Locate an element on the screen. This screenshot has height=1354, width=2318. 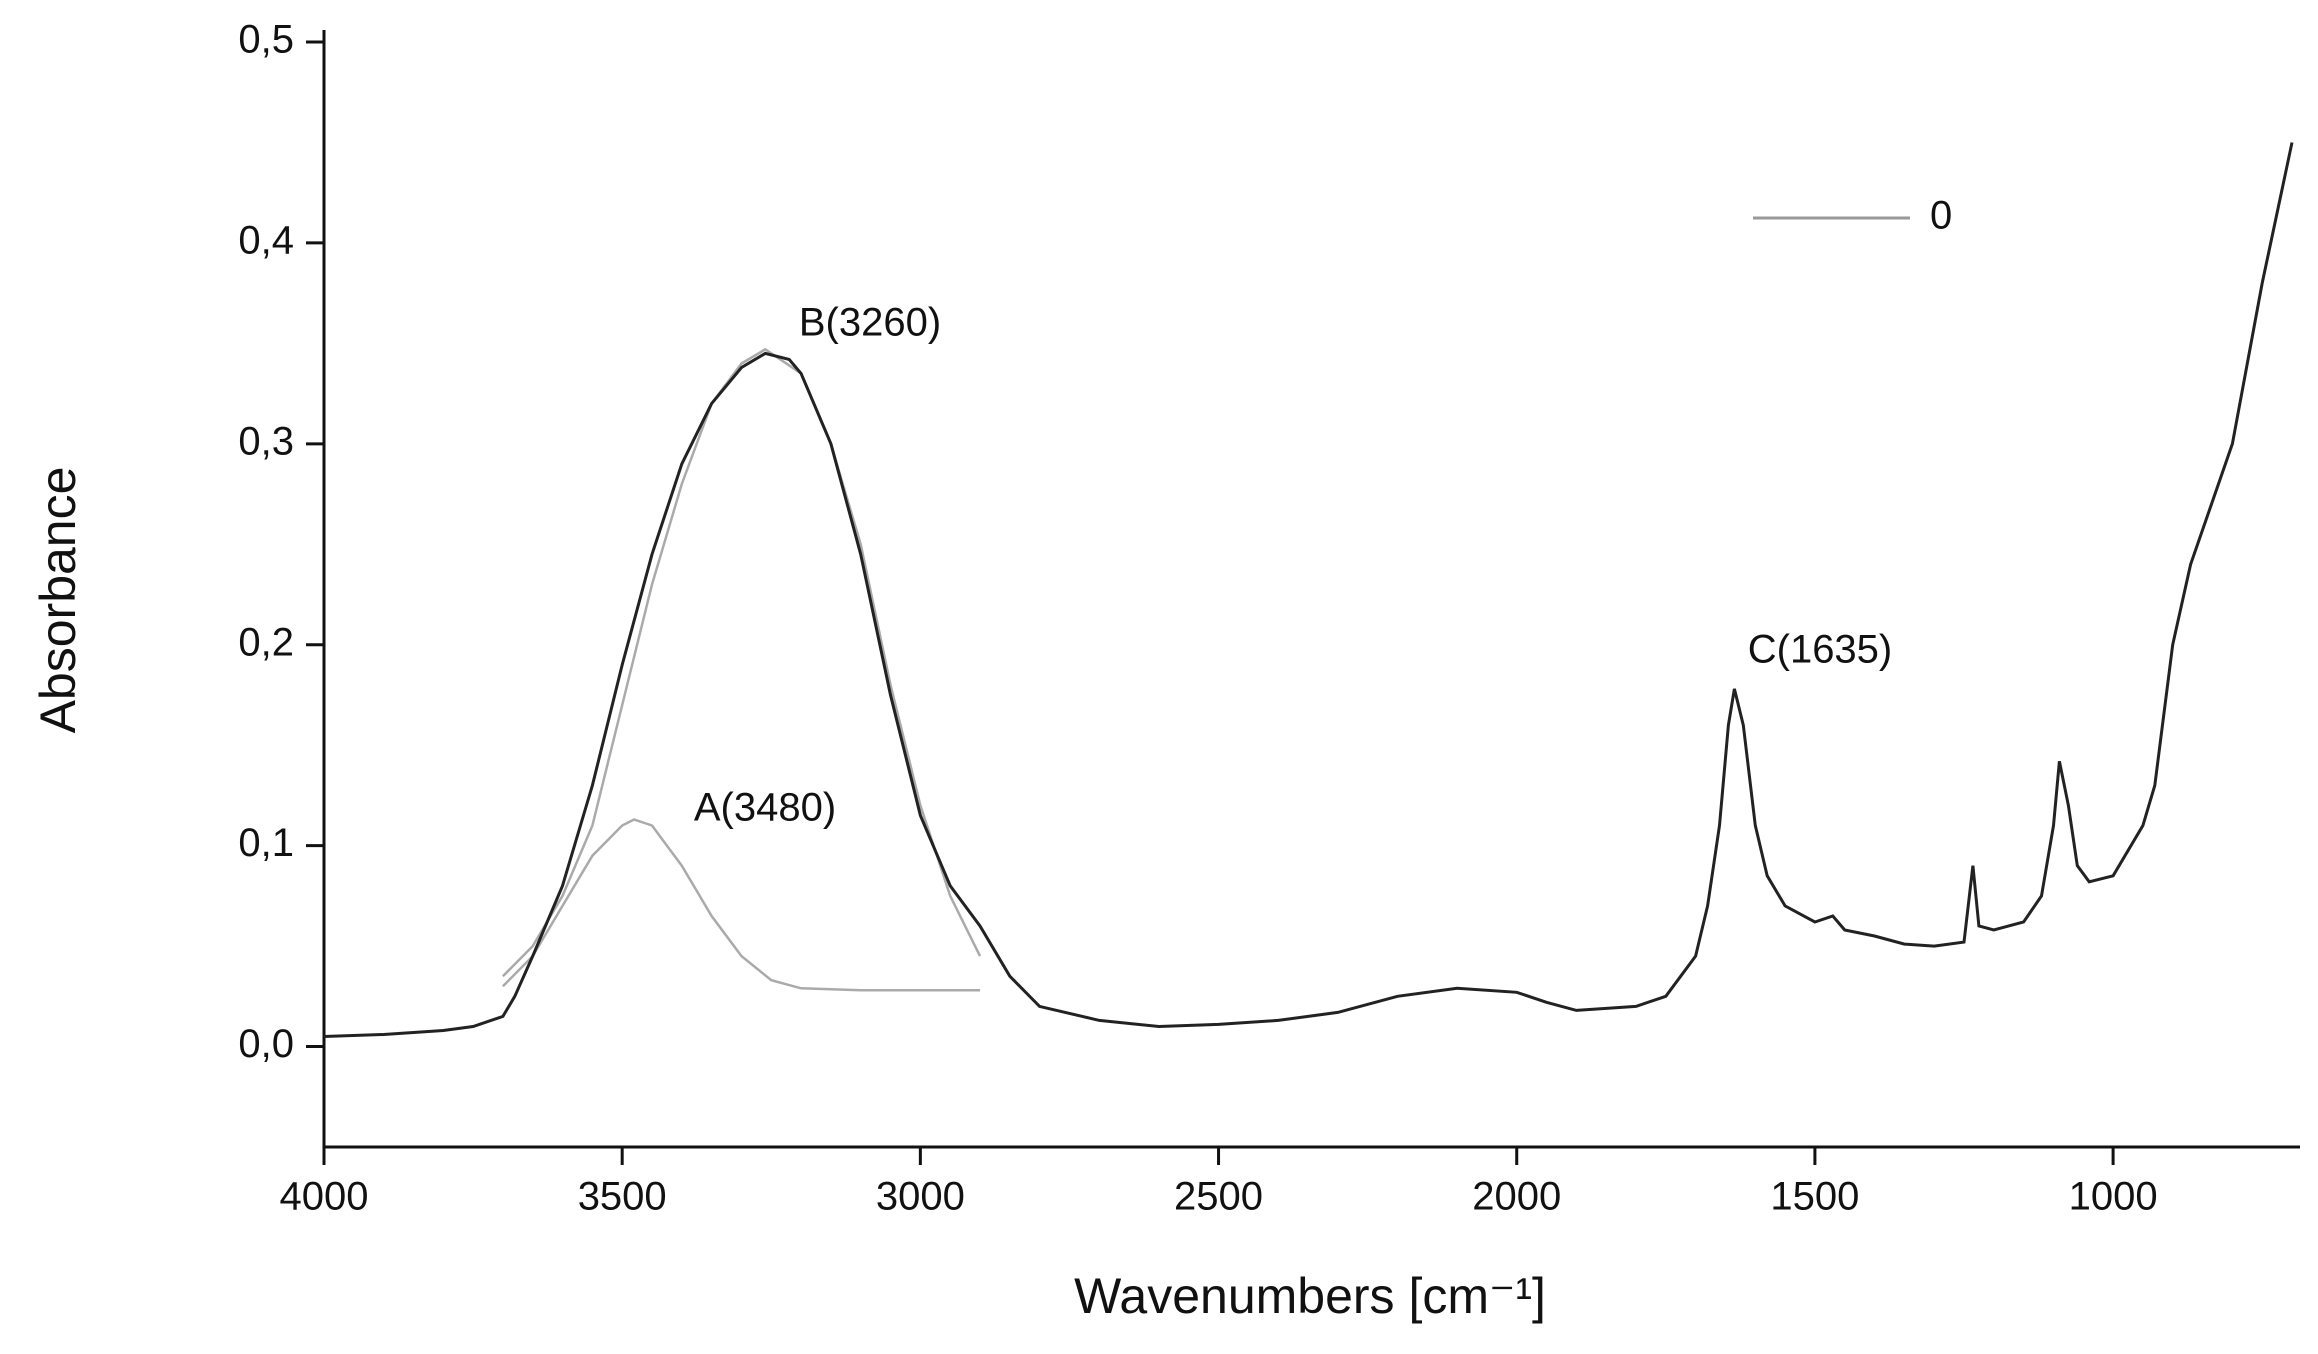
peak-annotation: B(3260) is located at coordinates (870, 323).